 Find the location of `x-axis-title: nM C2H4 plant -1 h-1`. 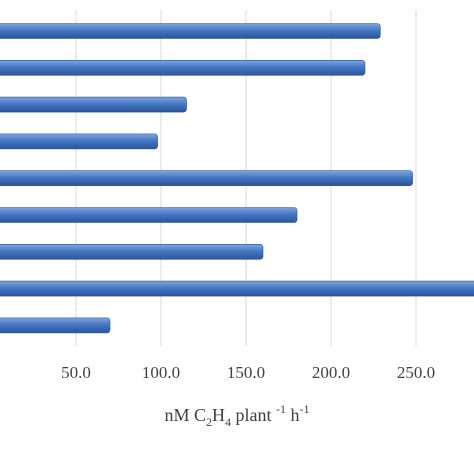

x-axis-title: nM C2H4 plant -1 h-1 is located at coordinates (236, 415).